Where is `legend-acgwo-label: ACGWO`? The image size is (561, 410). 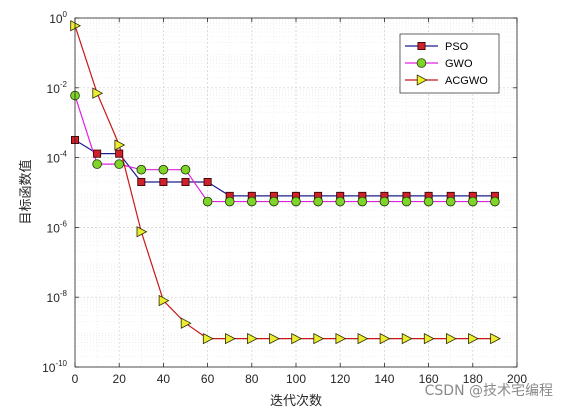
legend-acgwo-label: ACGWO is located at coordinates (466, 81).